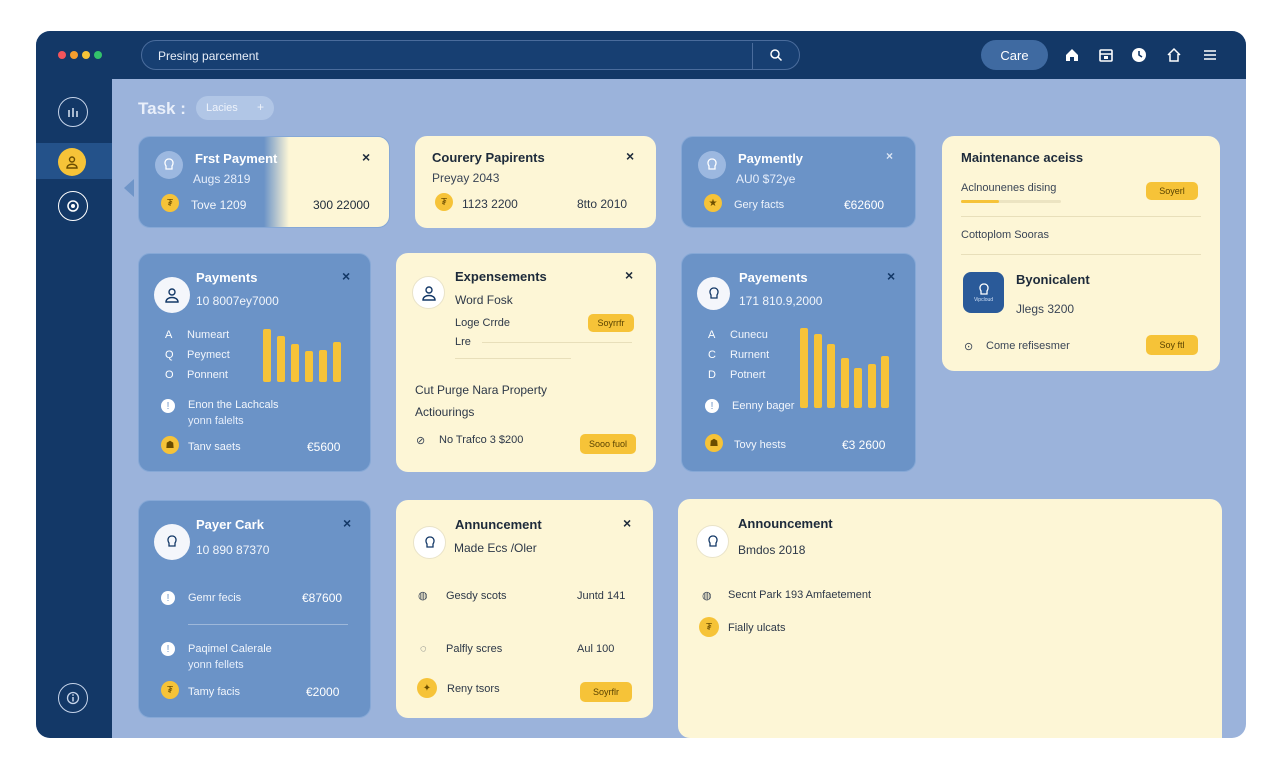  Describe the element at coordinates (1072, 55) in the screenshot. I see `home-icon` at that location.